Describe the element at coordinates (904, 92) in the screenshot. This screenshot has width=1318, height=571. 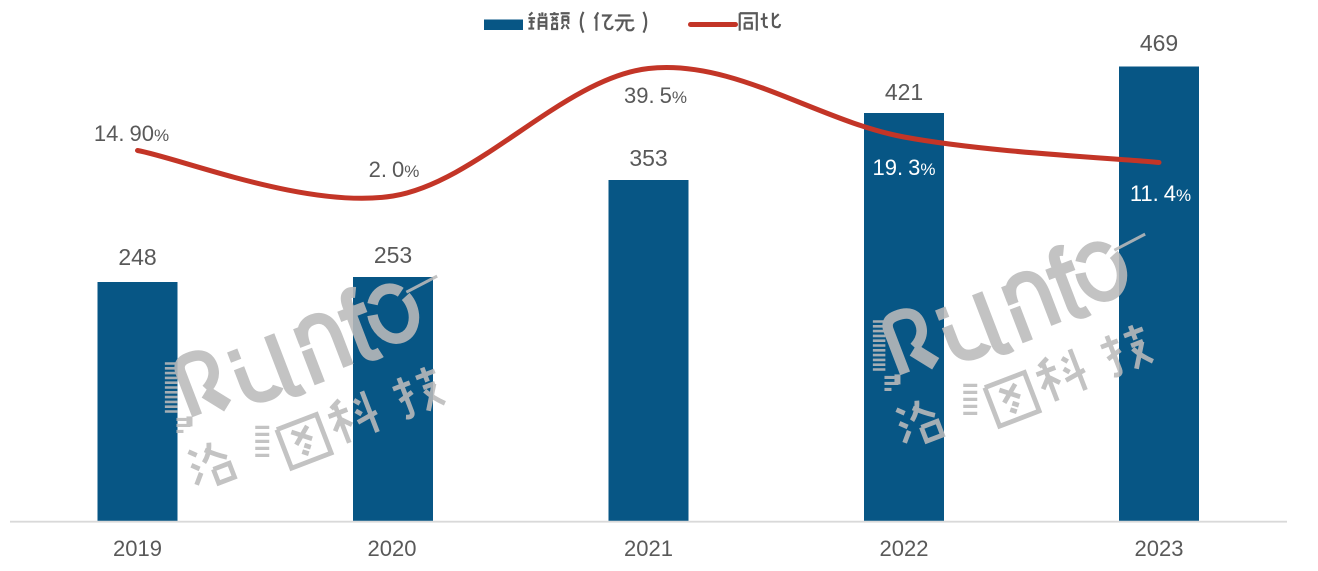
I see `svg-text: 421` at that location.